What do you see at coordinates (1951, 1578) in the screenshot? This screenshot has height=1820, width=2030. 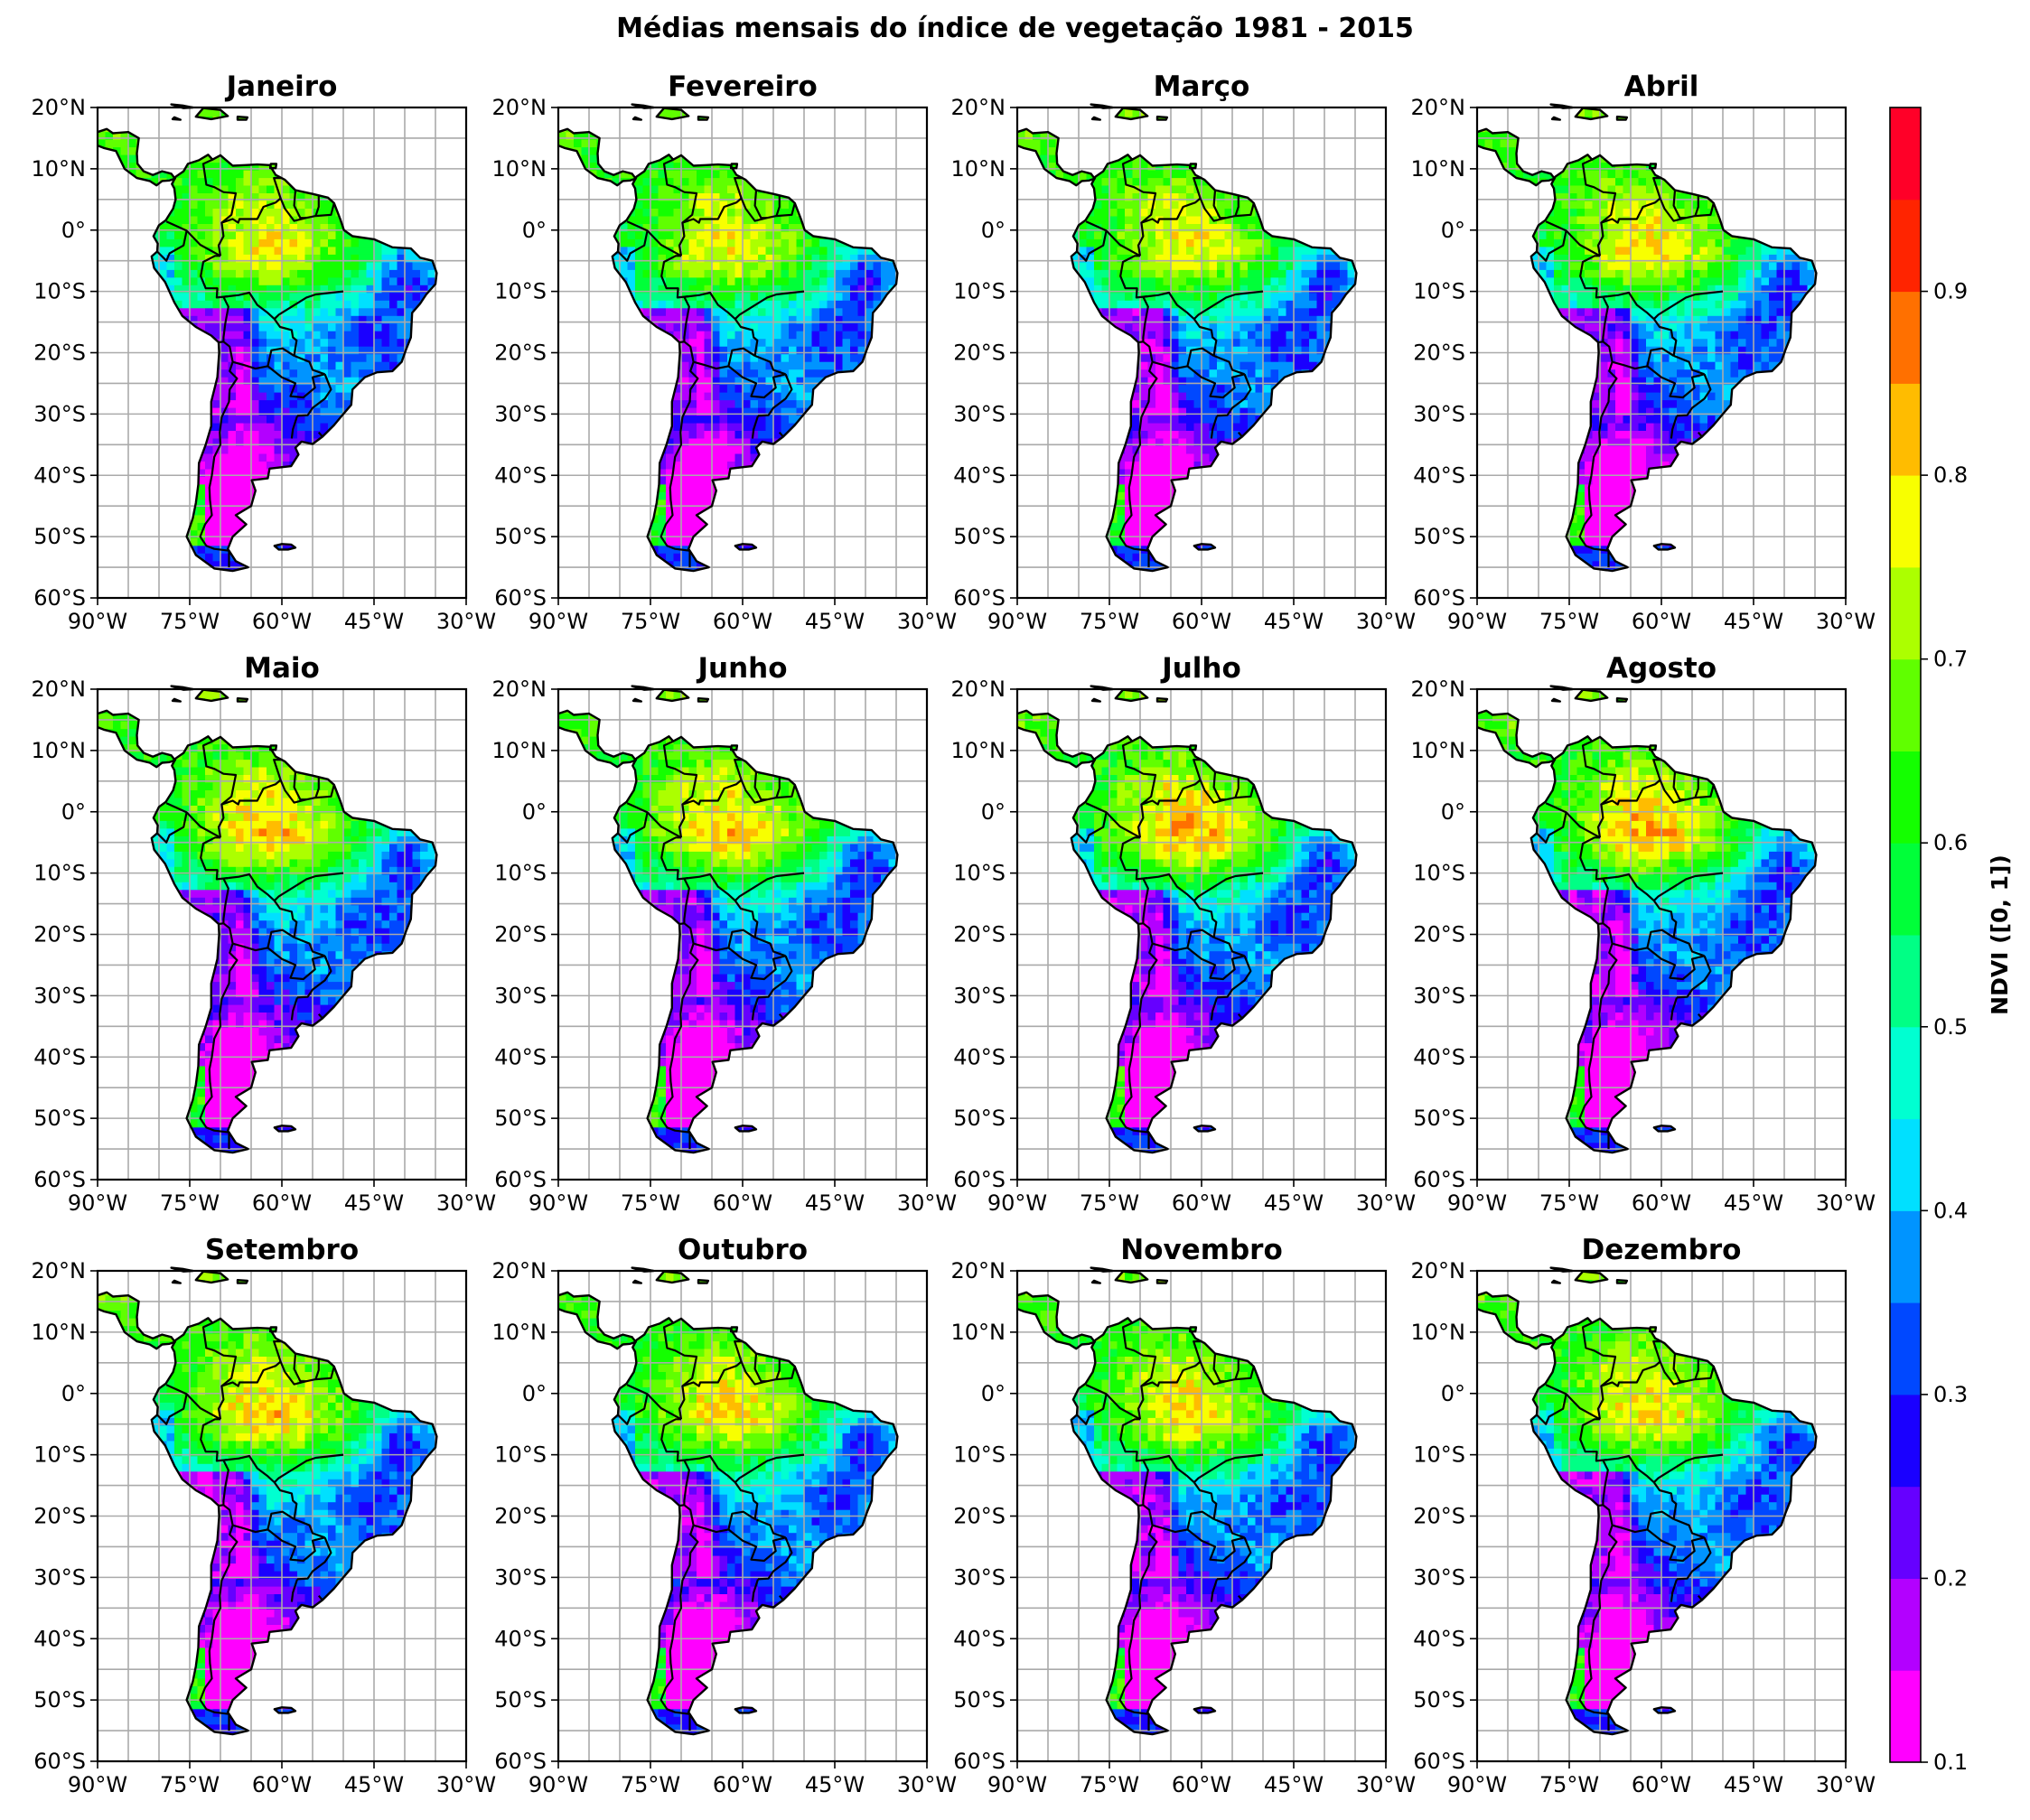 I see `colorbar-tick-label: 0.2` at bounding box center [1951, 1578].